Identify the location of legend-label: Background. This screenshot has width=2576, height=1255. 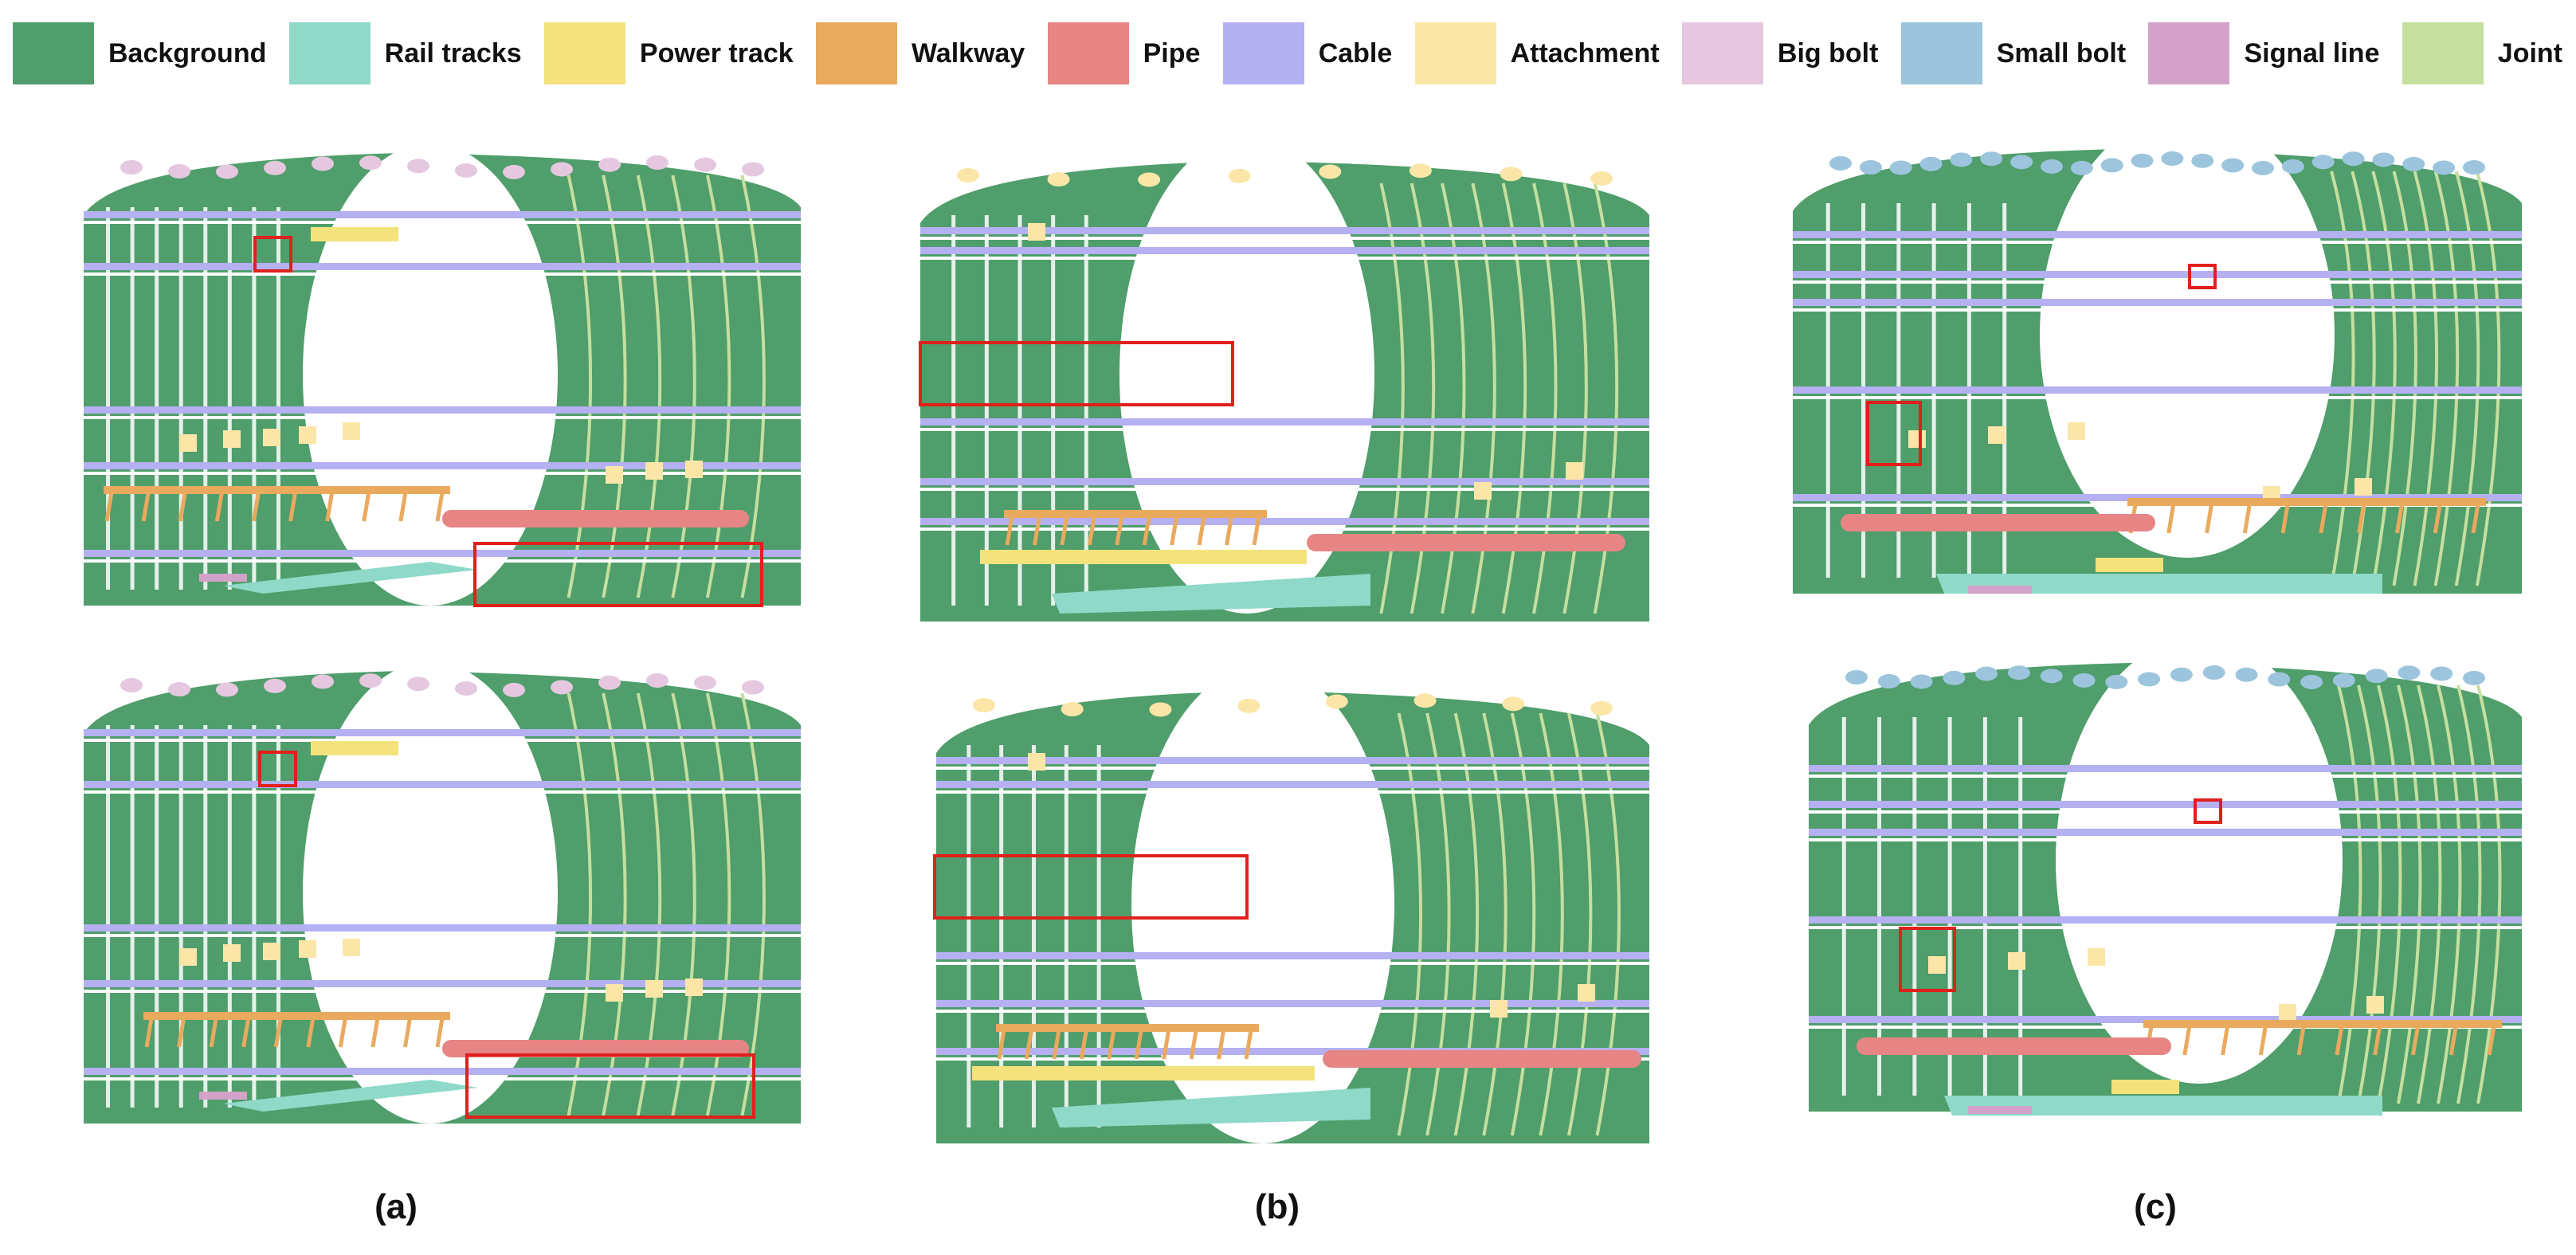
(187, 53).